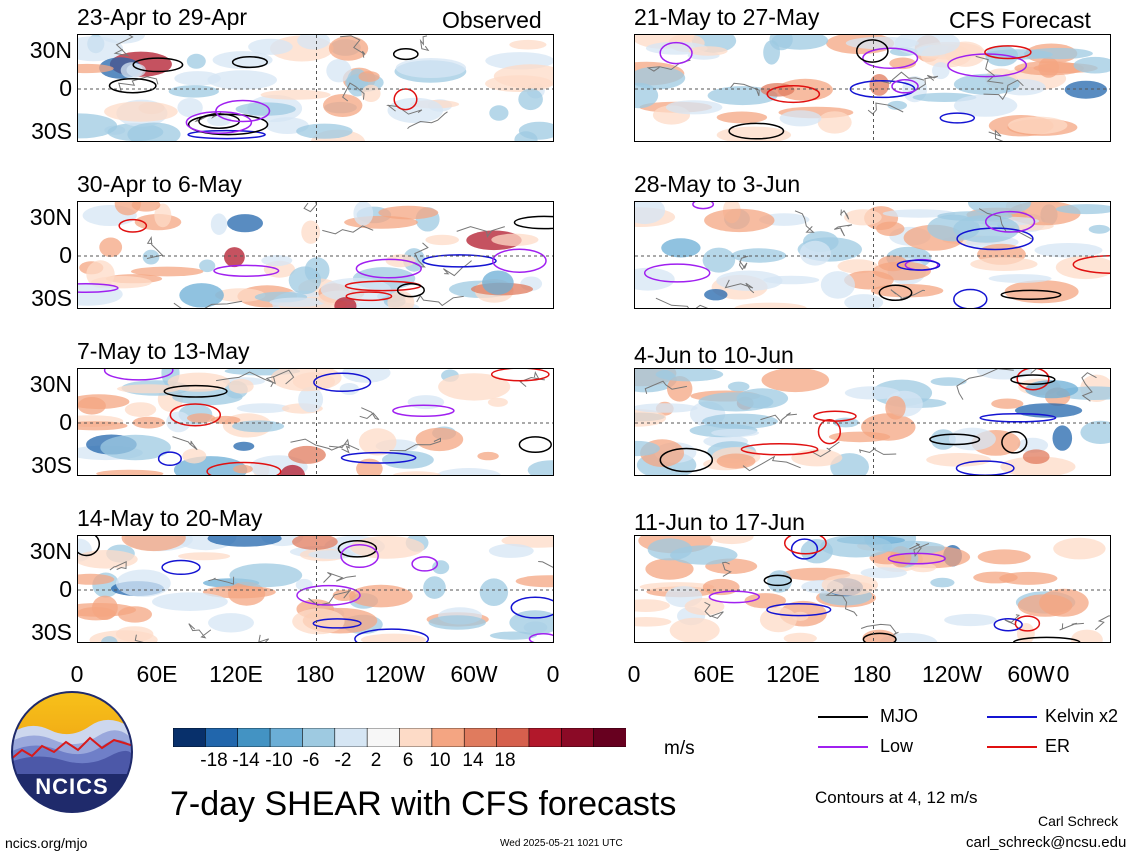  I want to click on lon-label: 0, so click(634, 674).